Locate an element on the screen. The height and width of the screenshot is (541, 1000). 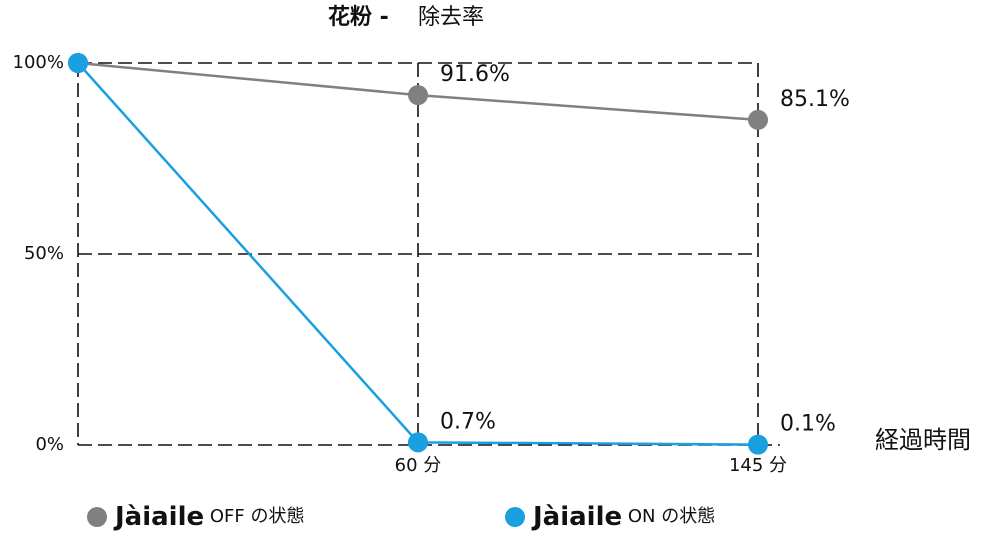
chart-title-highlight: 花粉 - is located at coordinates (358, 17).